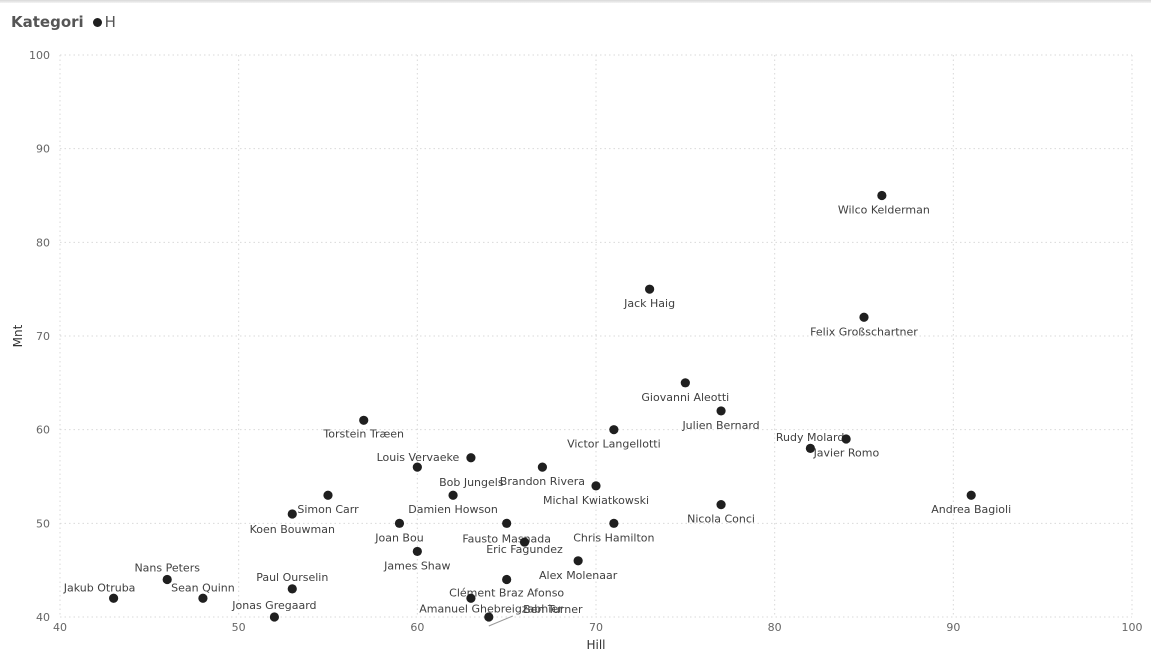 The width and height of the screenshot is (1151, 656). I want to click on point-label: Jack Haig, so click(649, 303).